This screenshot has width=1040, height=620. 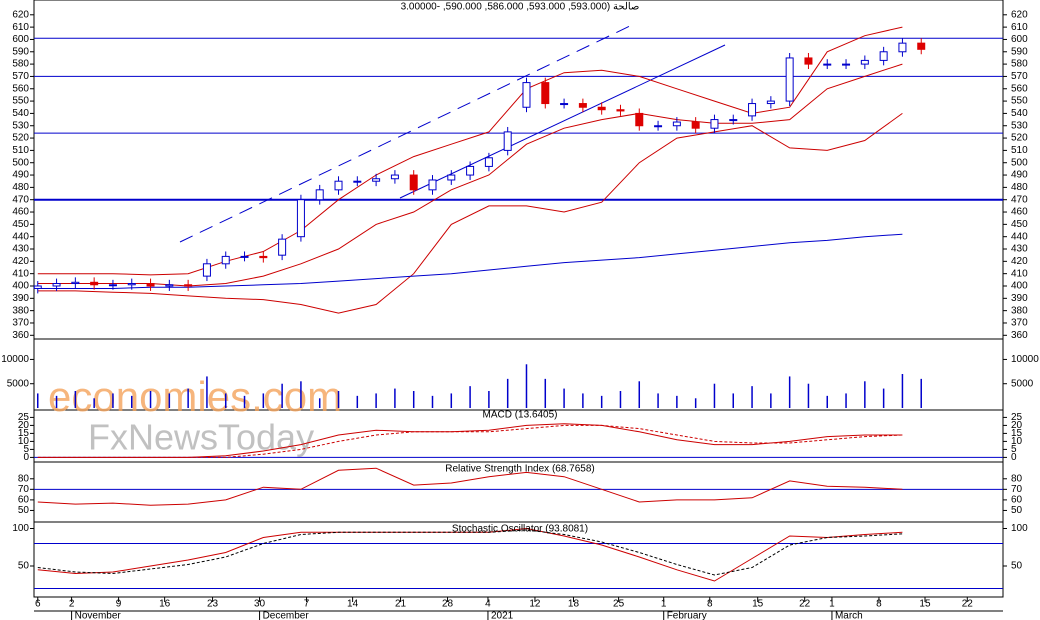 What do you see at coordinates (26, 449) in the screenshot?
I see `y-tick-label: 5` at bounding box center [26, 449].